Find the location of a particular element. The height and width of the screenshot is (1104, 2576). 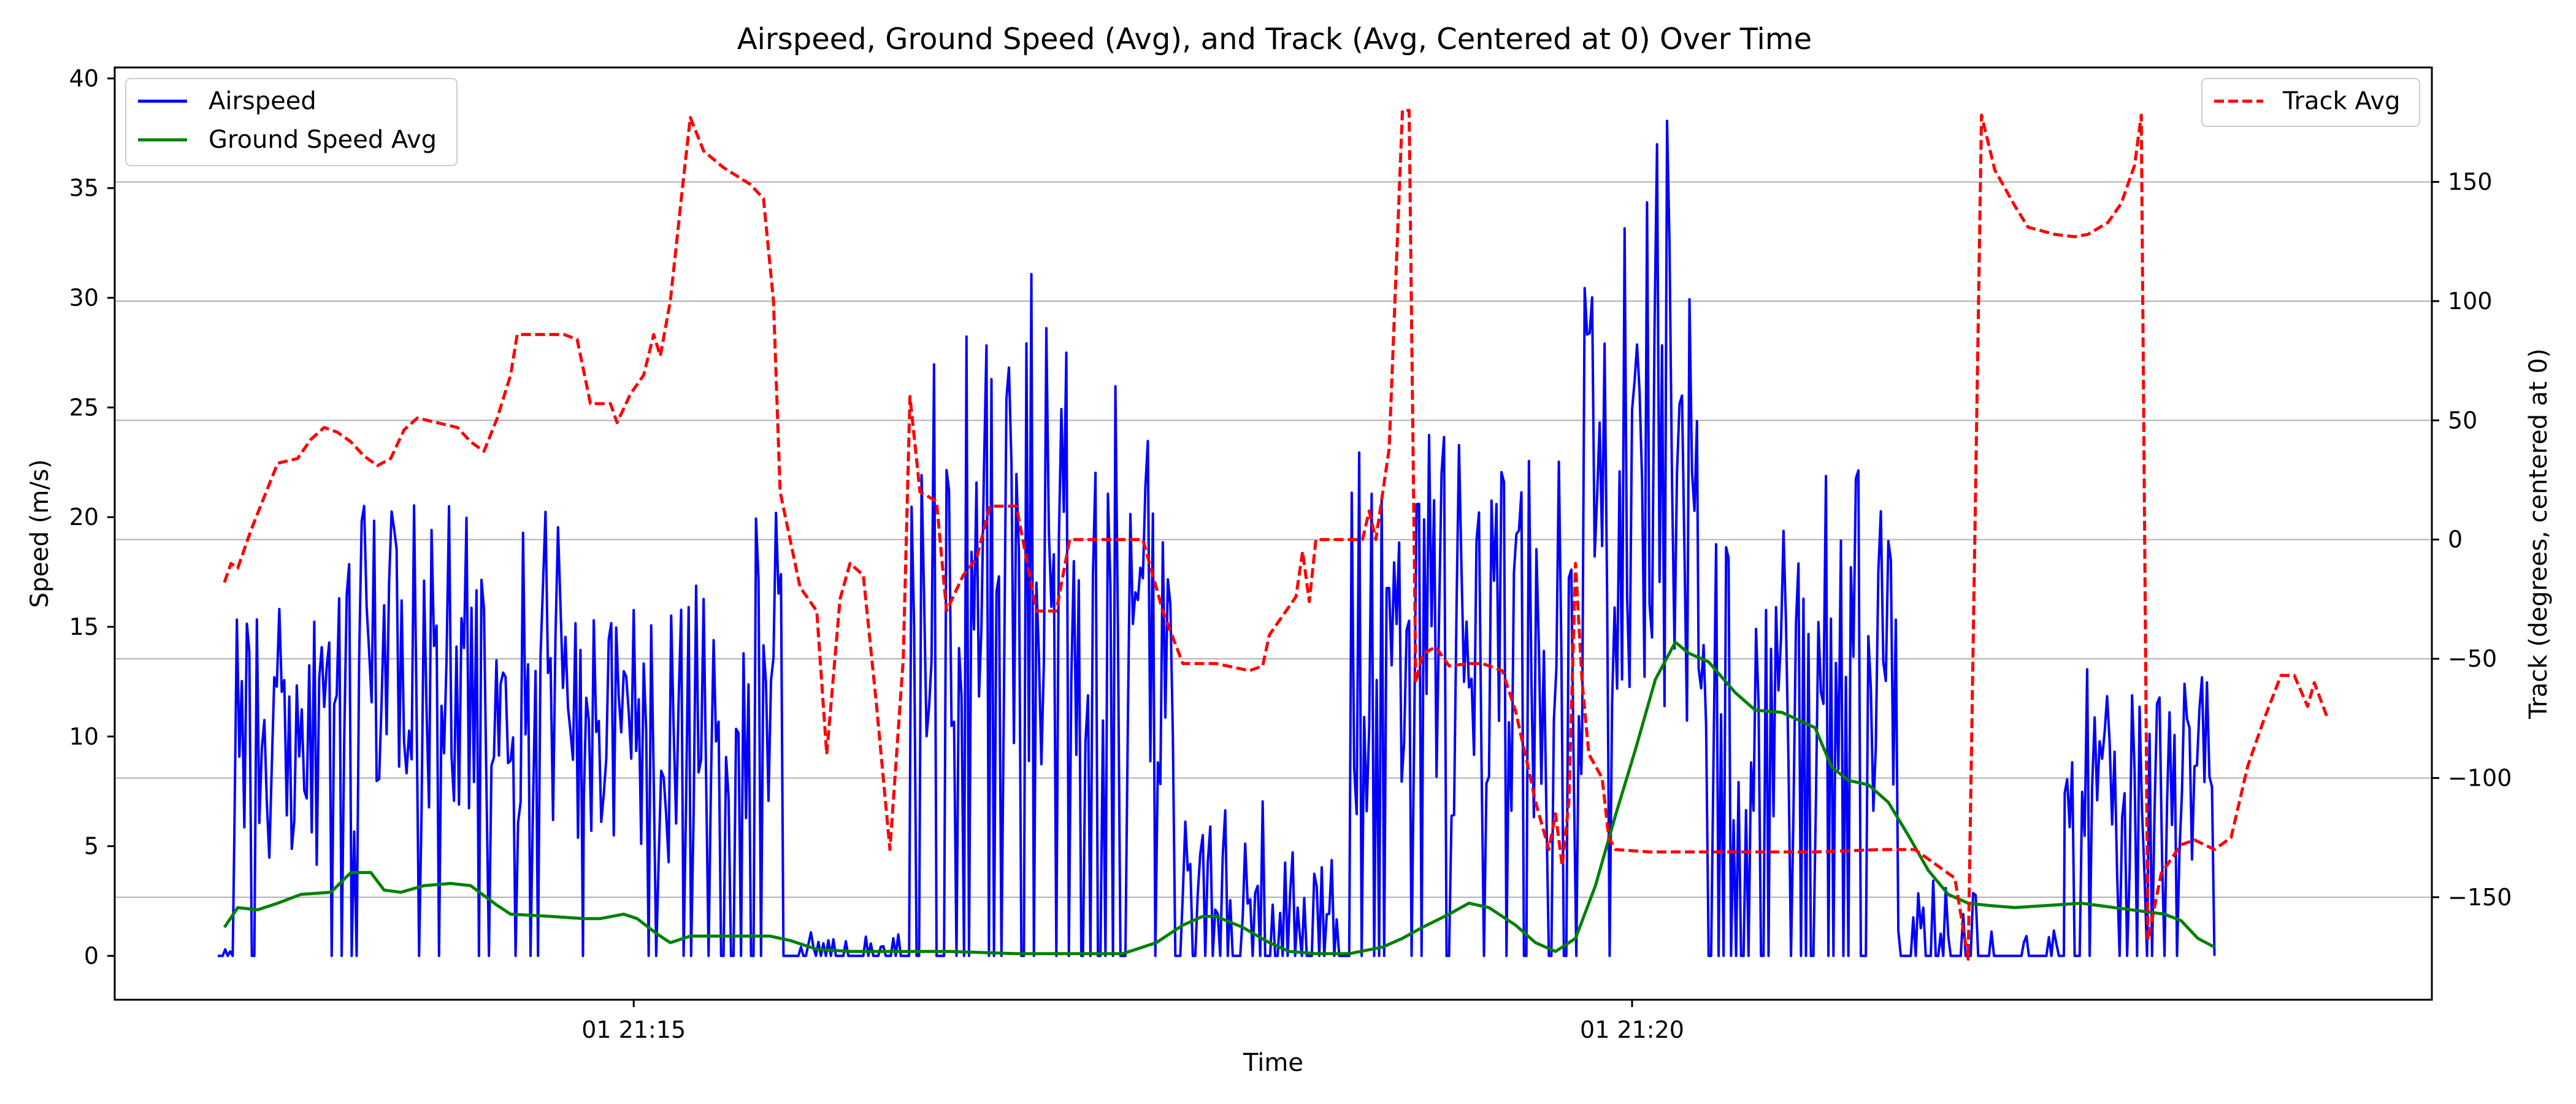

right-y-axis-label: Track (degrees, centered at 0) is located at coordinates (2538, 533).